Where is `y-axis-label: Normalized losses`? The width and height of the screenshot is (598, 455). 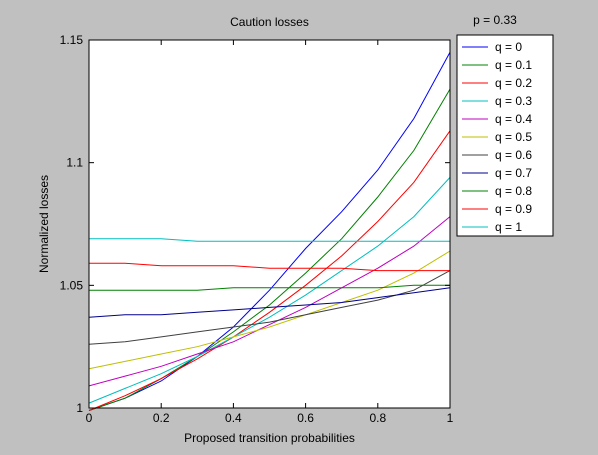
y-axis-label: Normalized losses is located at coordinates (44, 224).